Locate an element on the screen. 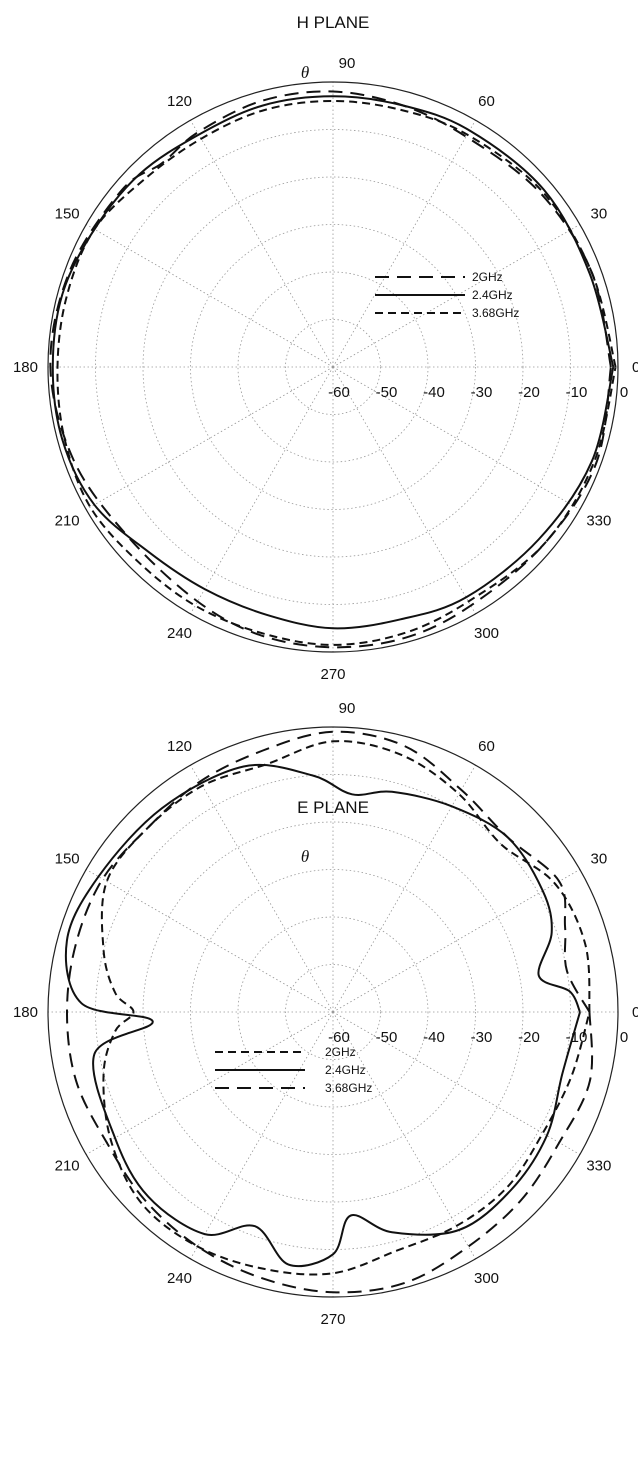 The width and height of the screenshot is (638, 1467). radial-tick-label: -10 is located at coordinates (577, 392).